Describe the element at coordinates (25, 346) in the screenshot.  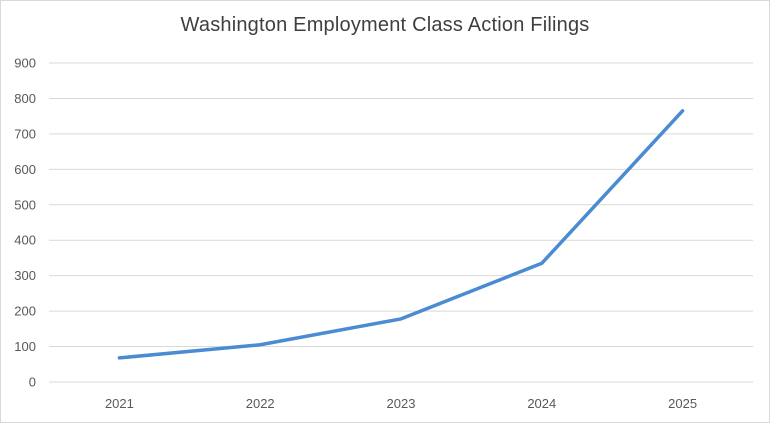
I see `y-axis-tick-label: 100` at that location.